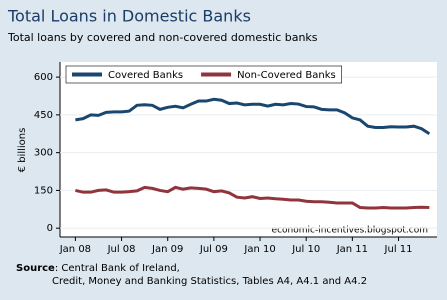 Image resolution: width=447 pixels, height=300 pixels. Describe the element at coordinates (398, 249) in the screenshot. I see `x-tick-label: Jul 11` at that location.